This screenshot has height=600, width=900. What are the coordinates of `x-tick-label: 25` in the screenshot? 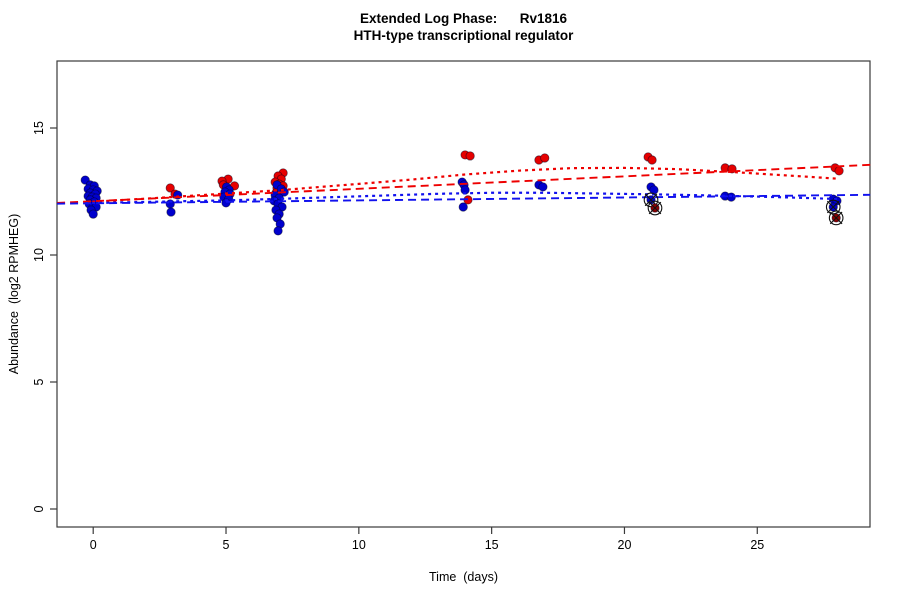 It's located at (757, 545).